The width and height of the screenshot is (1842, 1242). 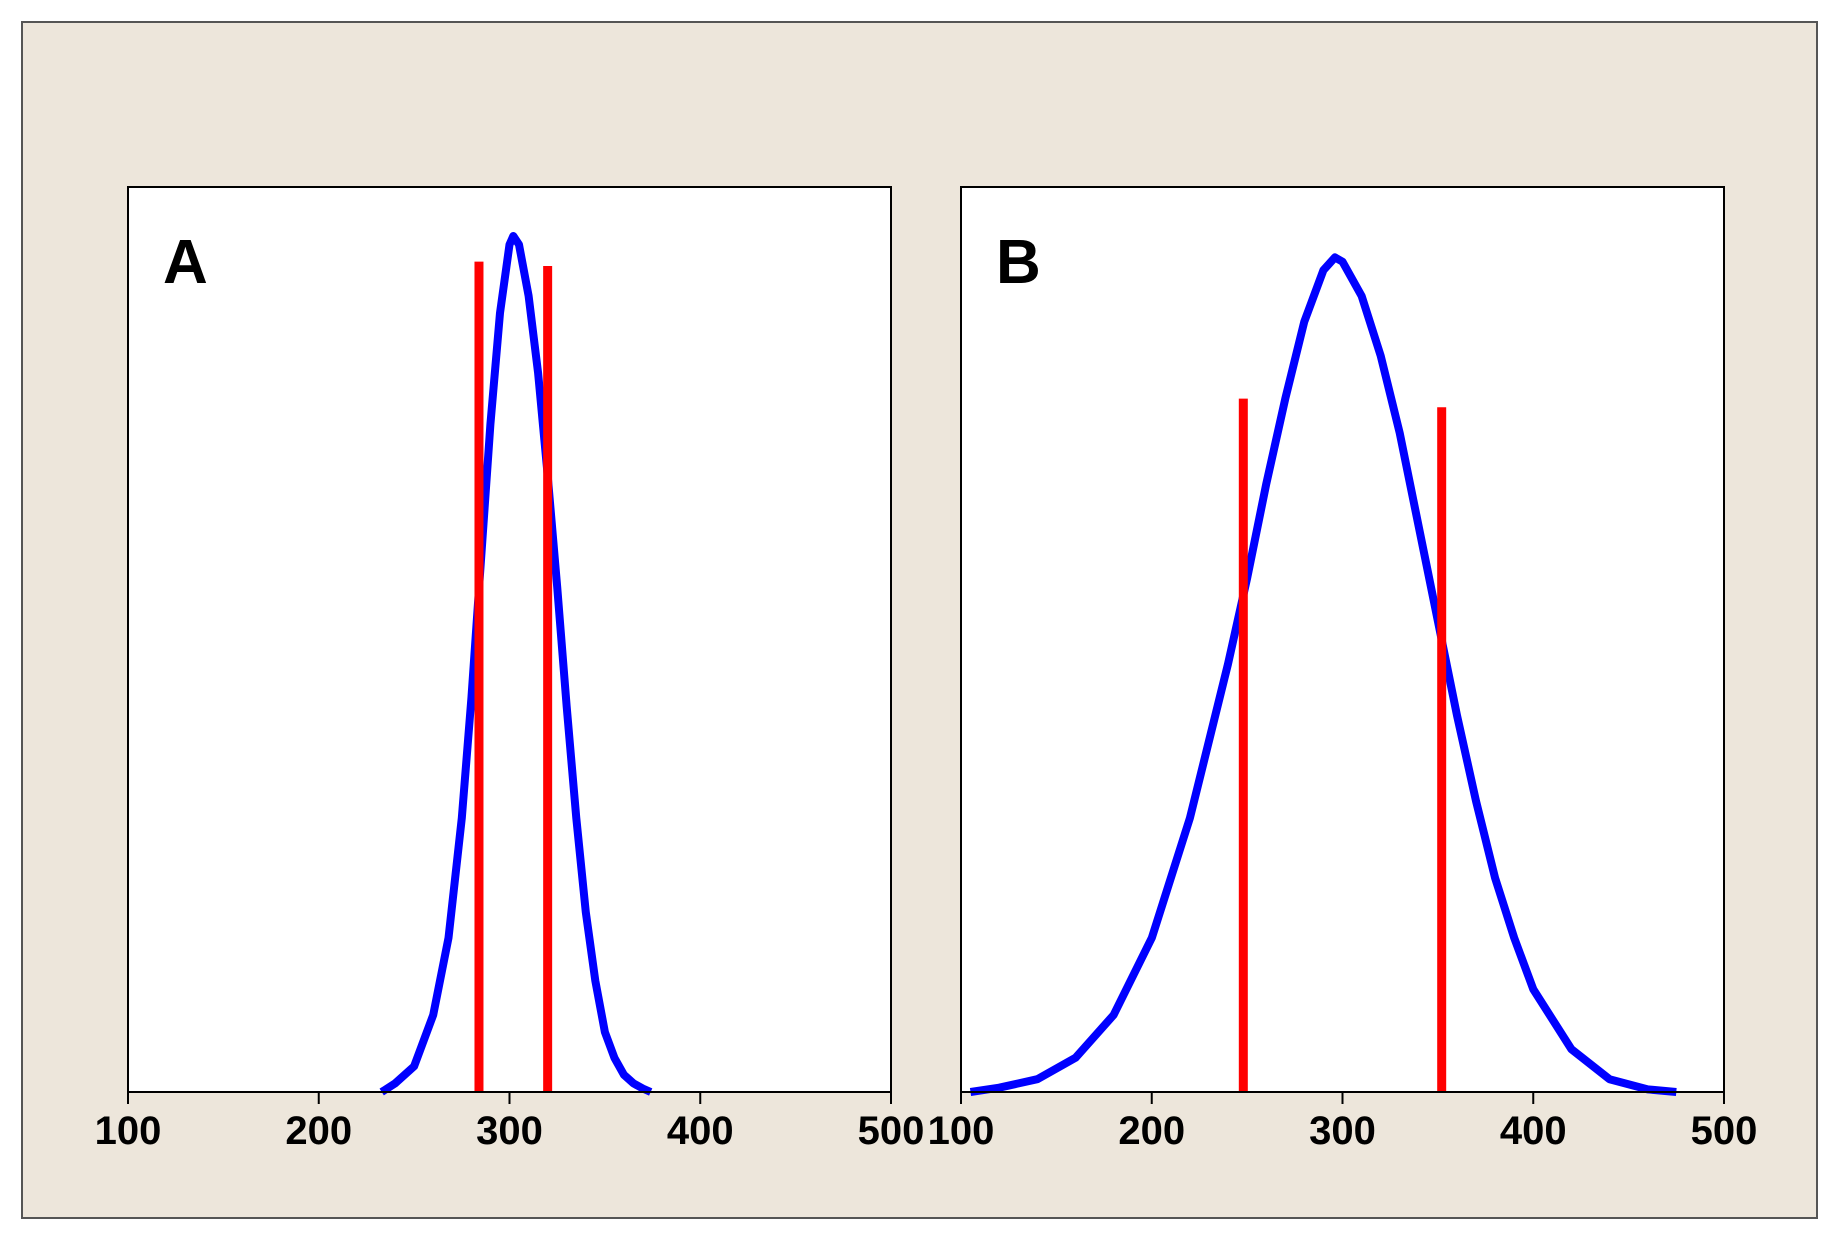 What do you see at coordinates (961, 1131) in the screenshot?
I see `panel-b-tick-label: 100` at bounding box center [961, 1131].